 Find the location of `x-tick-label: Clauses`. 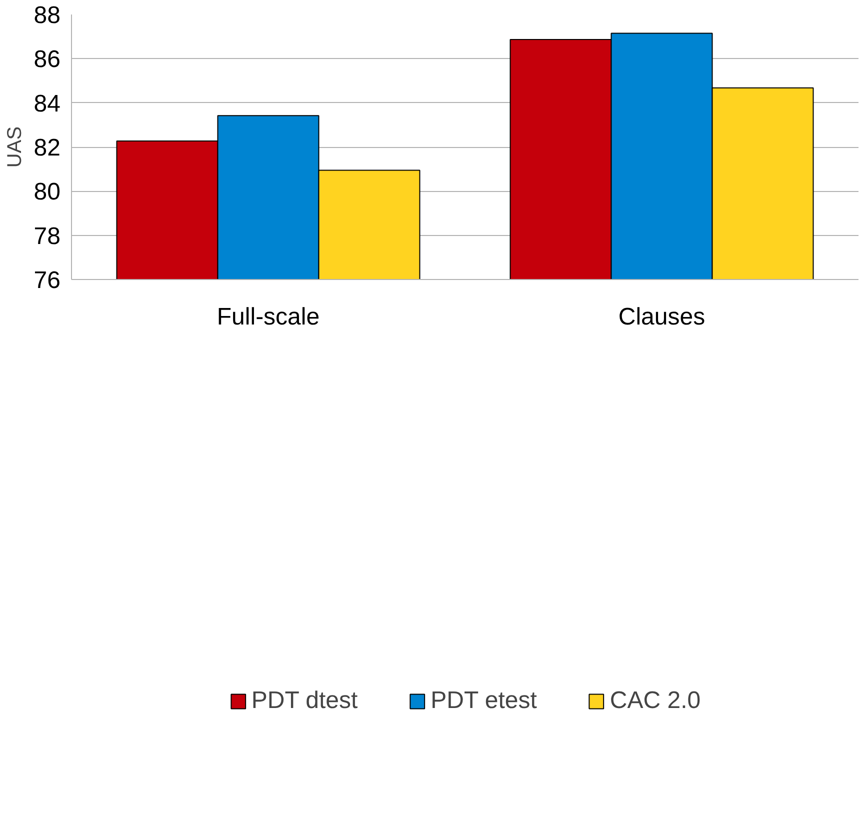

x-tick-label: Clauses is located at coordinates (662, 317).